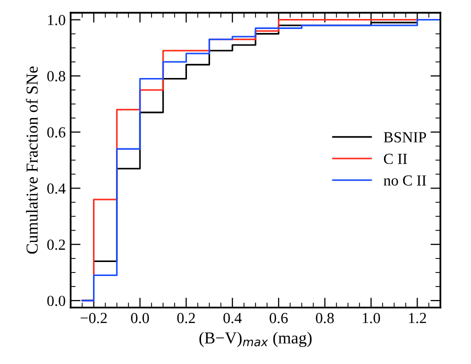  What do you see at coordinates (186, 318) in the screenshot?
I see `x-tick-label: 0.2` at bounding box center [186, 318].